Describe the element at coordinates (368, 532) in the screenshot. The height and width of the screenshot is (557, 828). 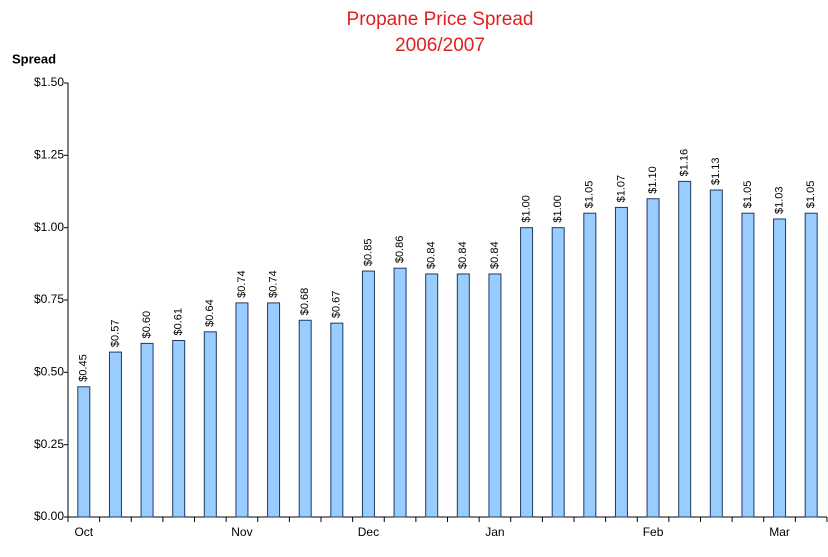
I see `x-tick-label: Dec` at that location.